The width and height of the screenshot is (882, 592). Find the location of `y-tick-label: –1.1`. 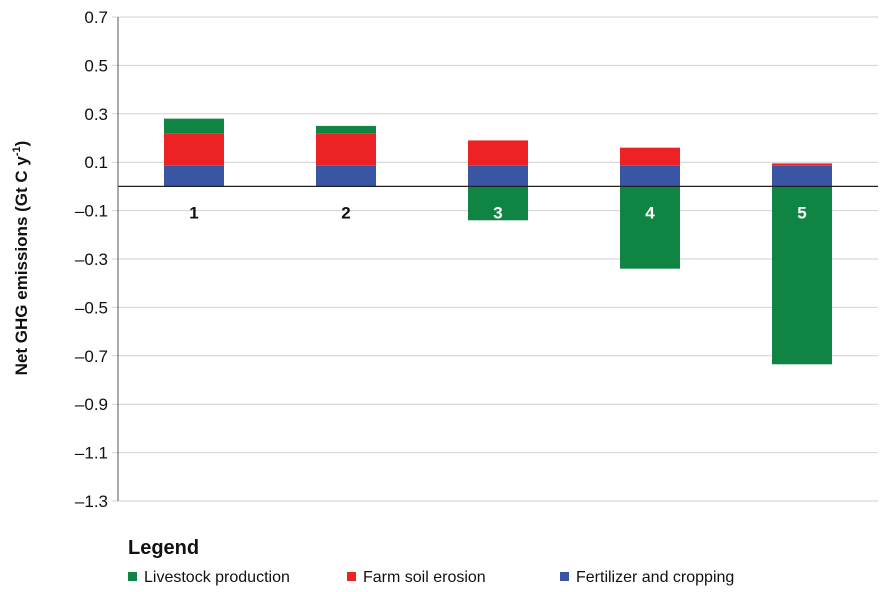

y-tick-label: –1.1 is located at coordinates (91, 453).